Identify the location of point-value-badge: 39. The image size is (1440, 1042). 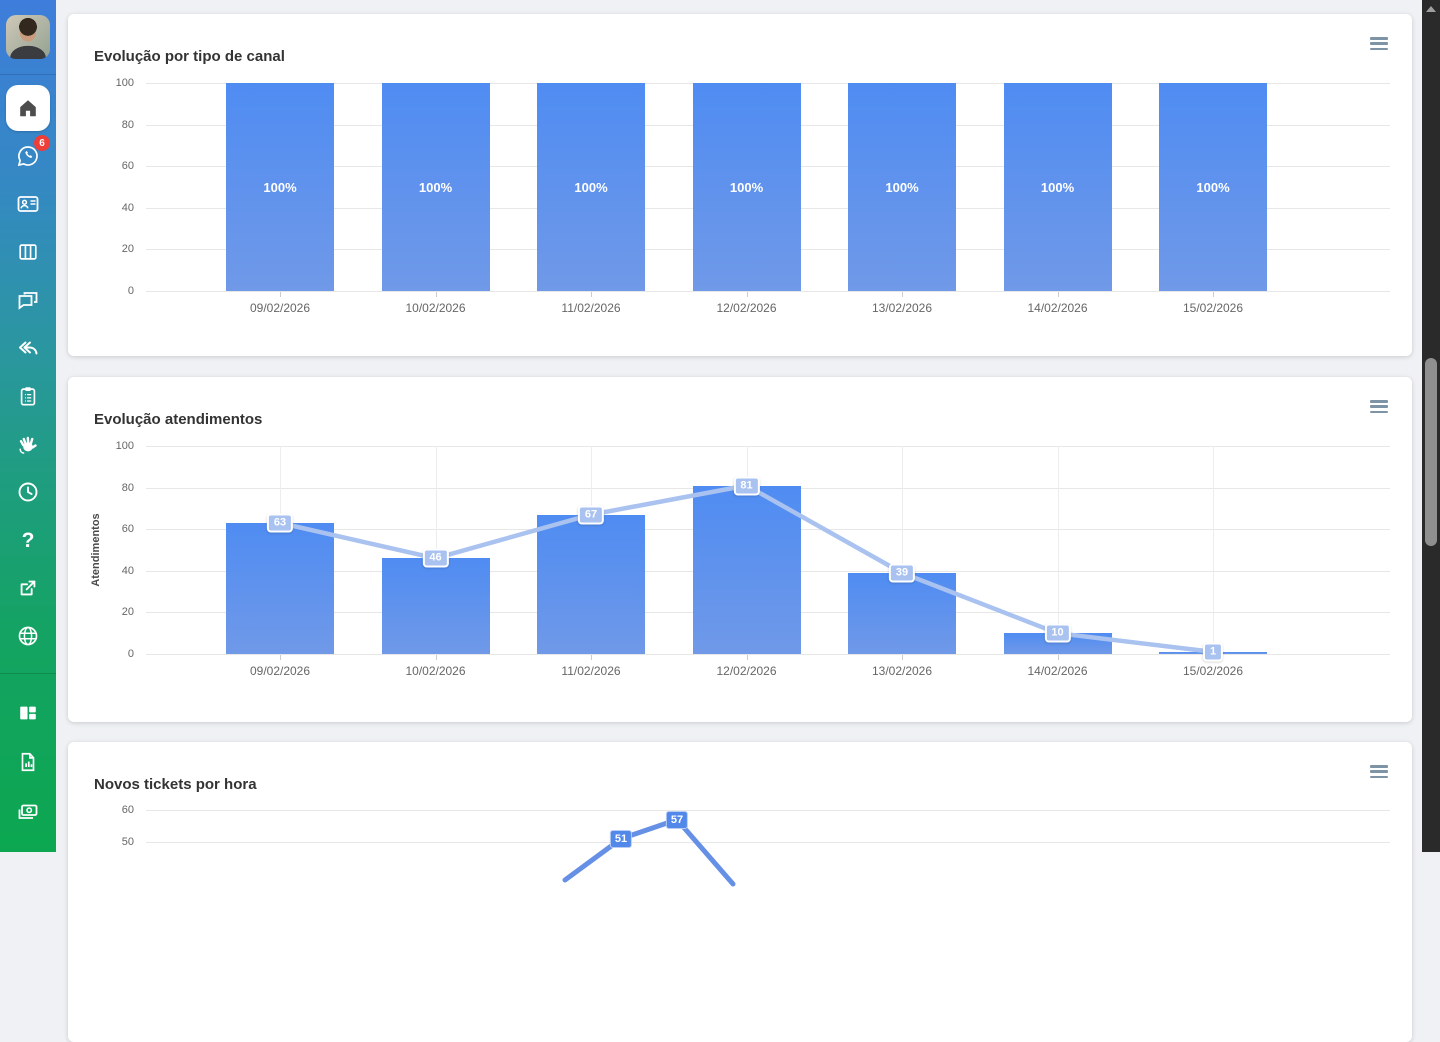
(902, 572).